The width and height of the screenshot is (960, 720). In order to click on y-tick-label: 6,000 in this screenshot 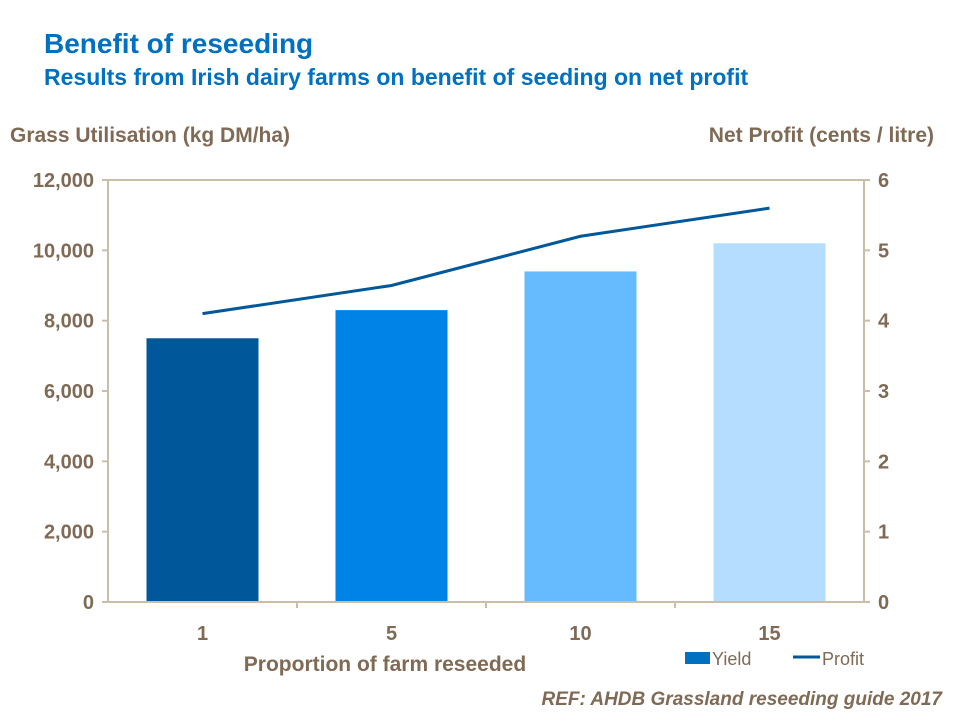, I will do `click(69, 392)`.